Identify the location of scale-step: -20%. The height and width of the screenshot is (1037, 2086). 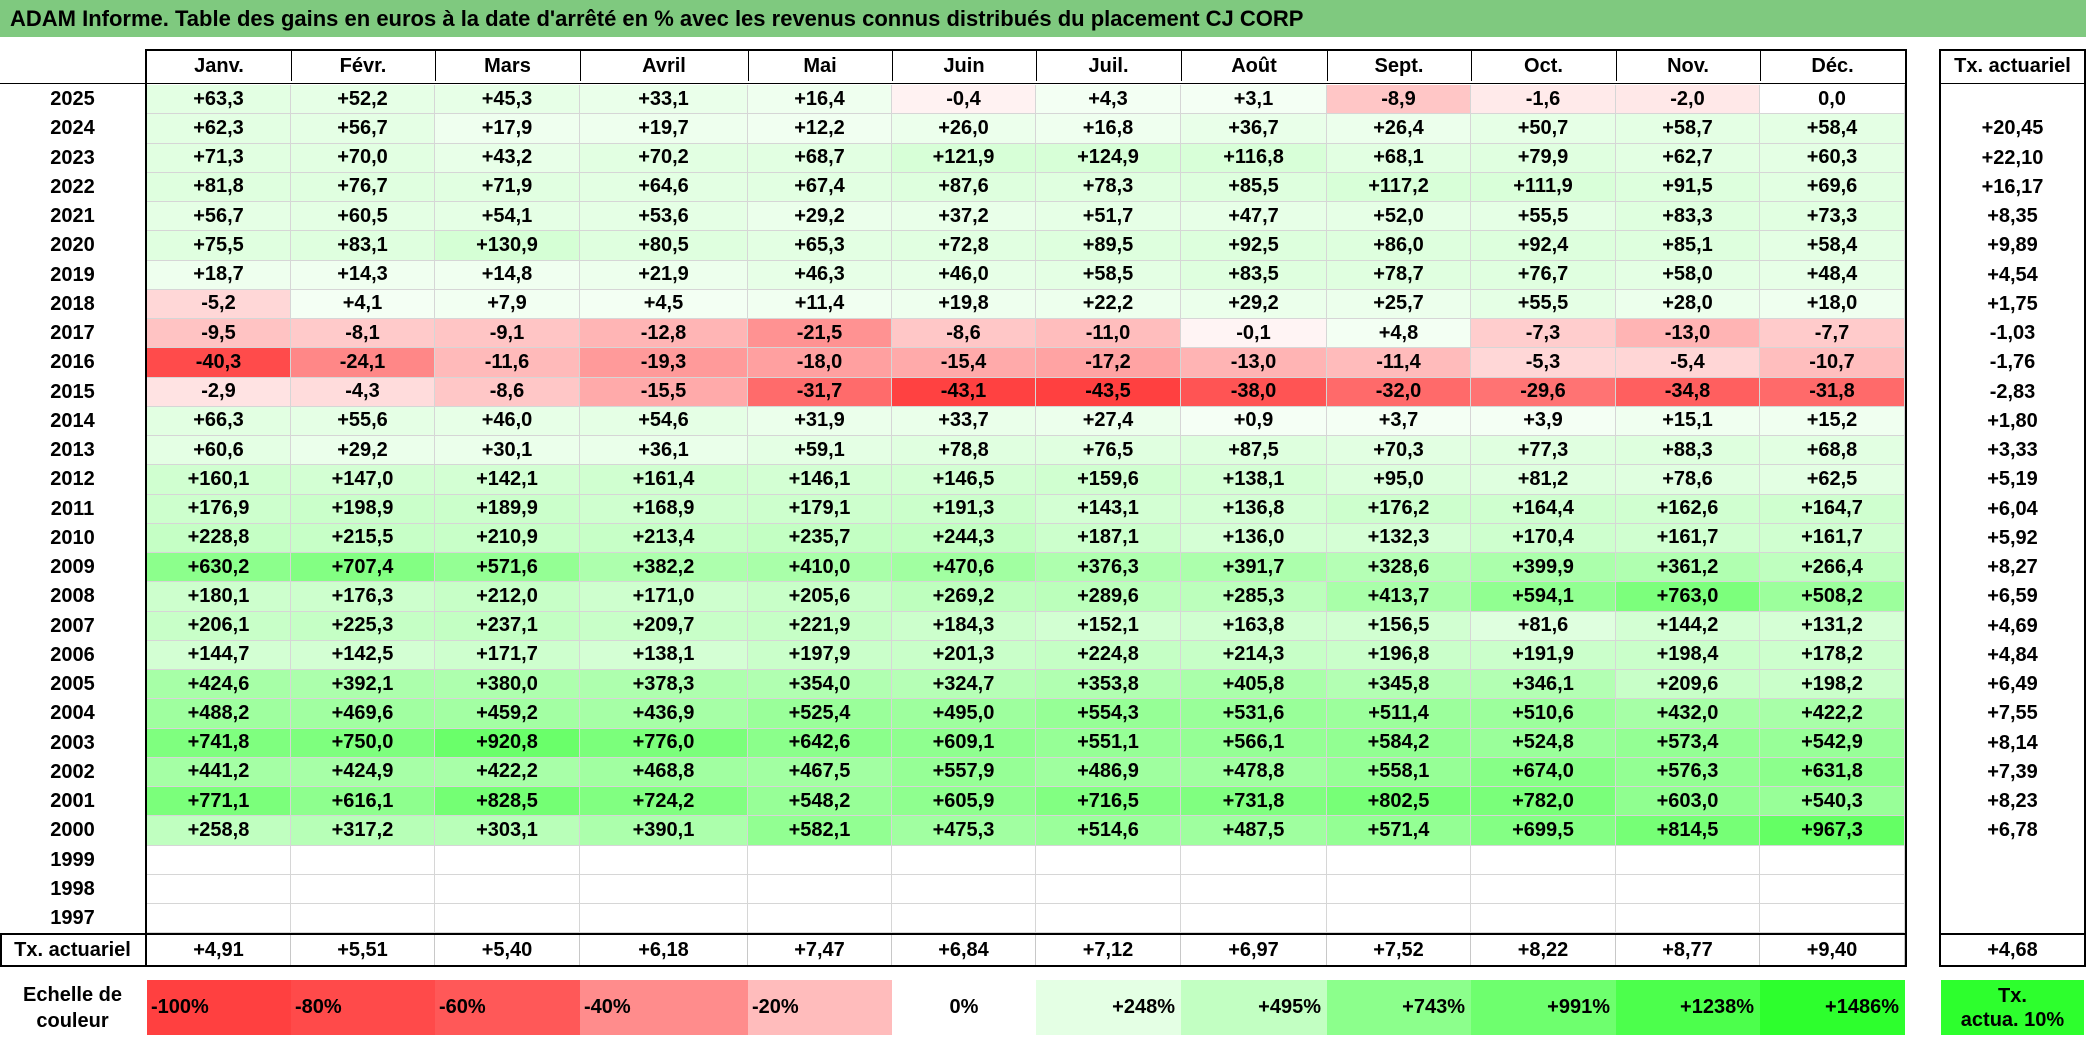
(820, 1007).